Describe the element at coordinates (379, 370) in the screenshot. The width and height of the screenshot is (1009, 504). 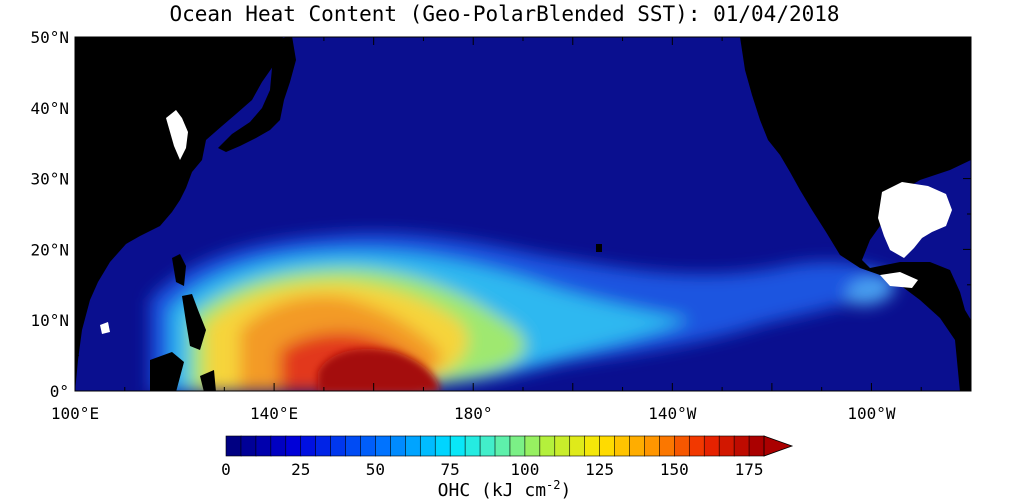
I see `ohc-peak` at that location.